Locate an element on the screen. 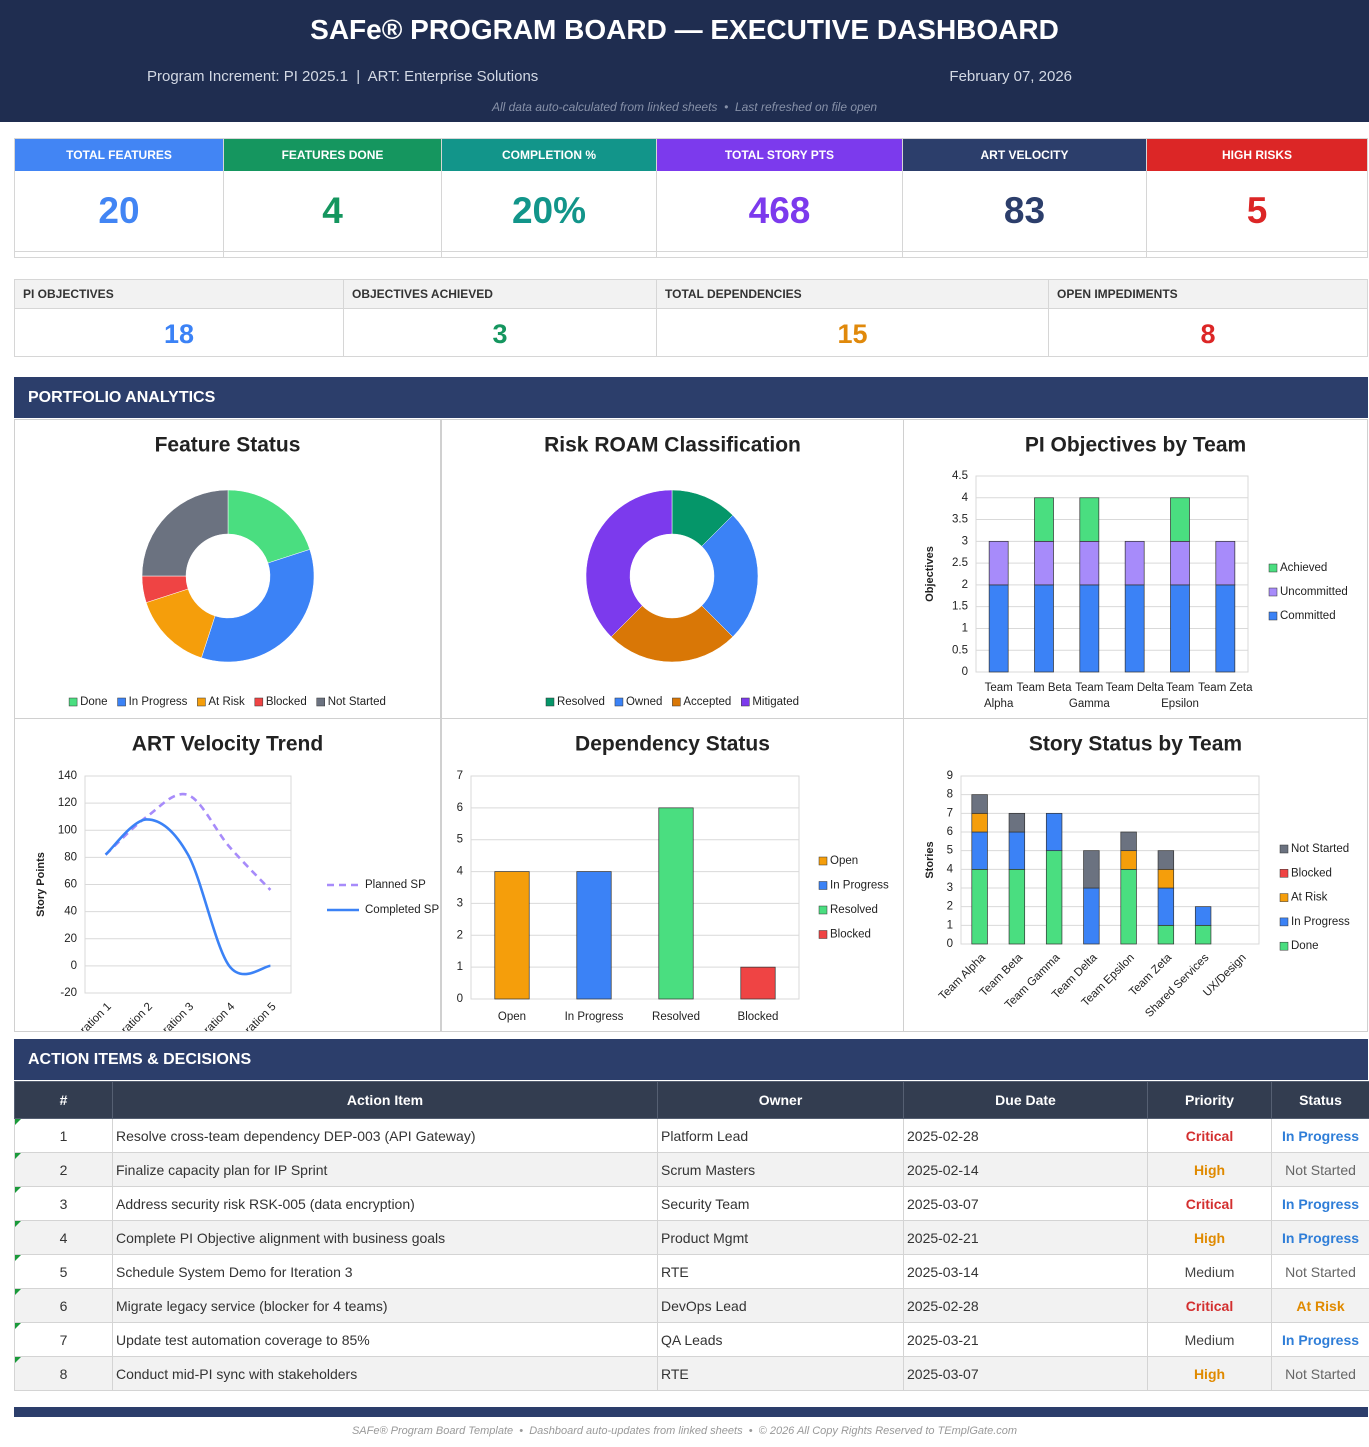  table-cell: 2025-03-14 is located at coordinates (1025, 1271).